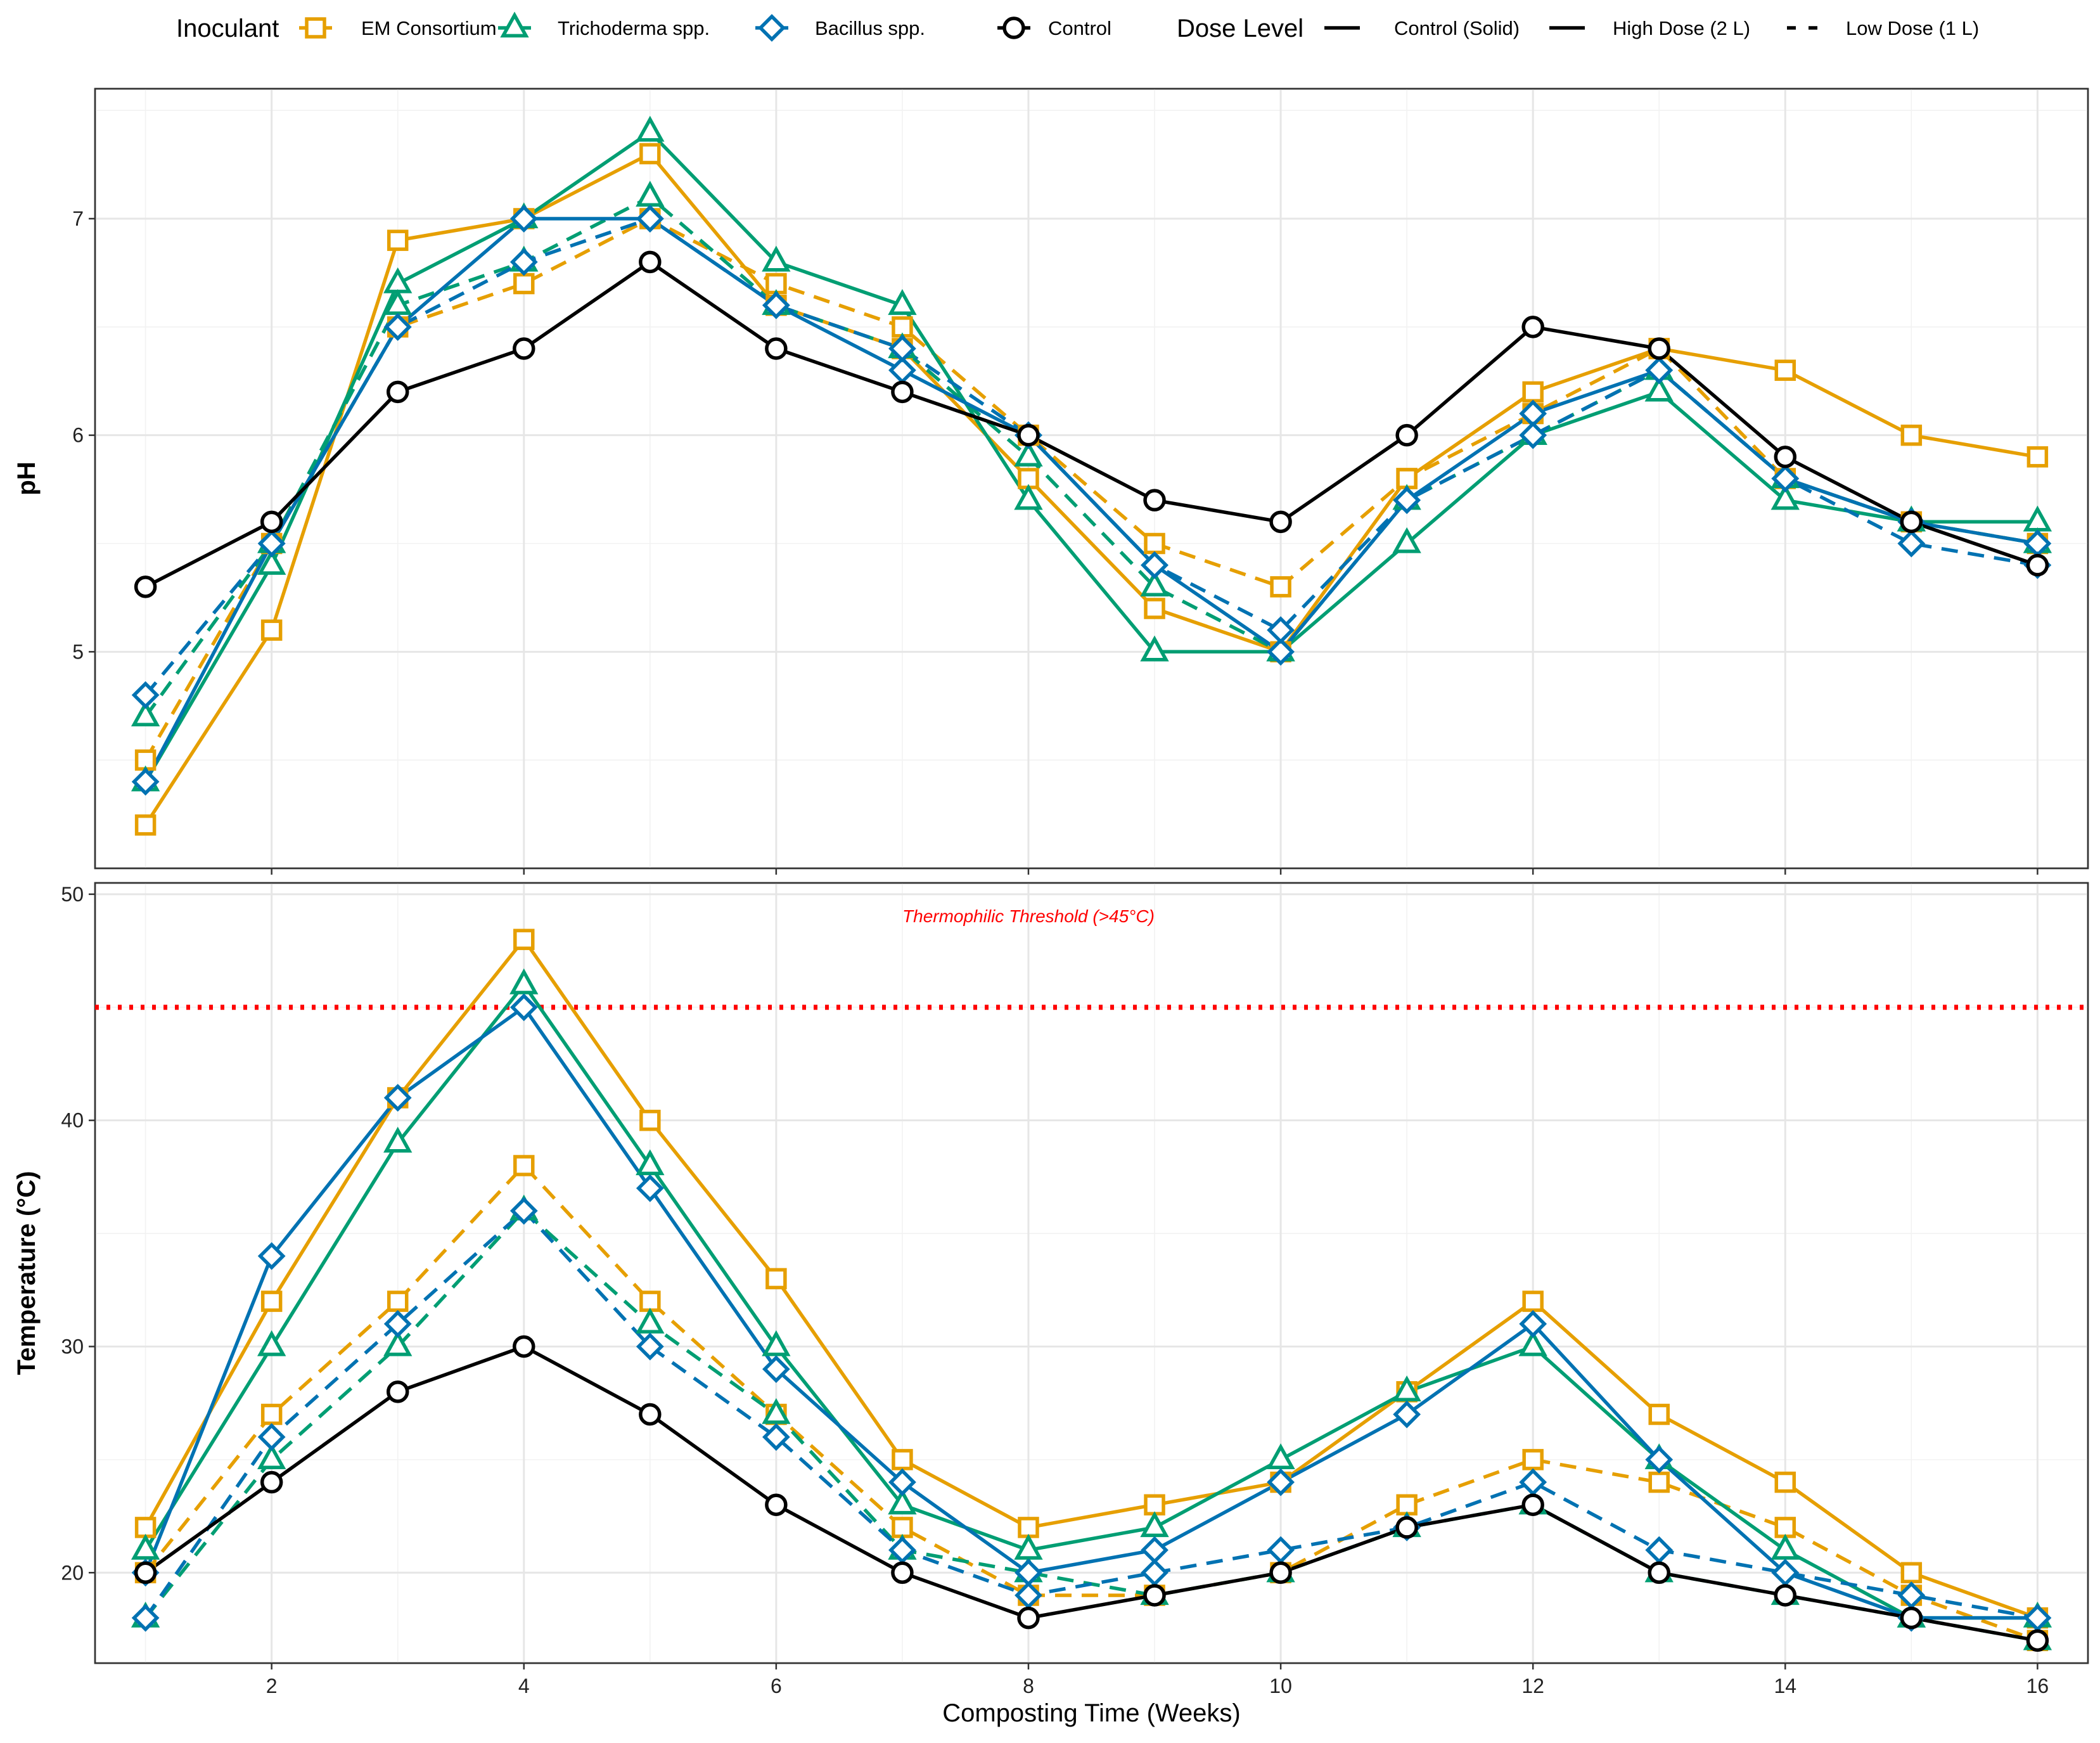  I want to click on ph-bacillus-spp-high-point, so click(145, 782).